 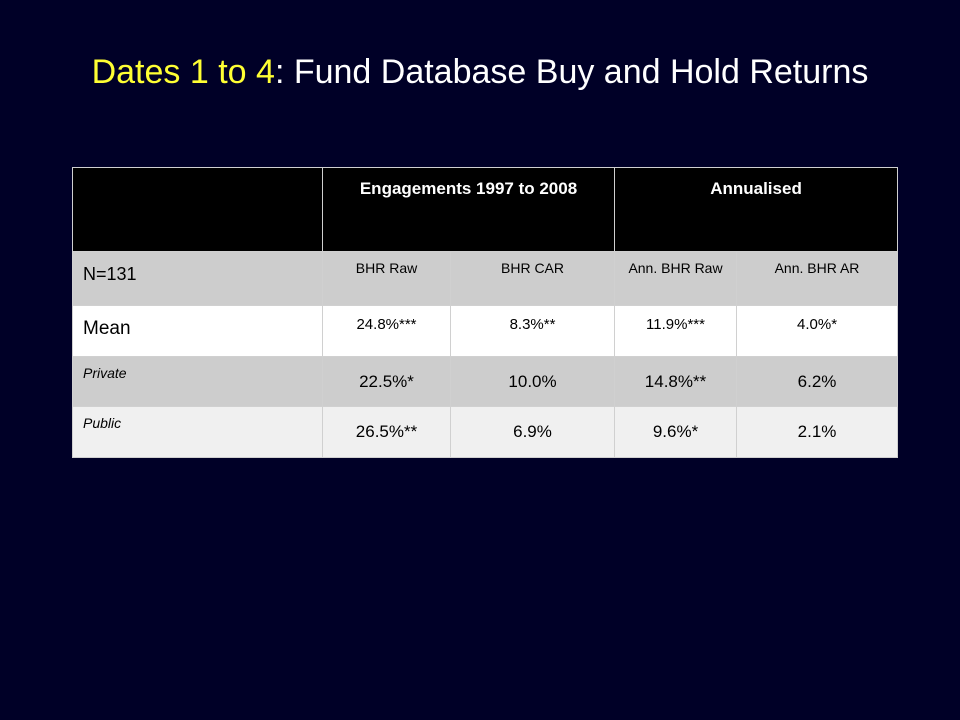 What do you see at coordinates (386, 278) in the screenshot?
I see `subheader-bhr-raw: BHR Raw` at bounding box center [386, 278].